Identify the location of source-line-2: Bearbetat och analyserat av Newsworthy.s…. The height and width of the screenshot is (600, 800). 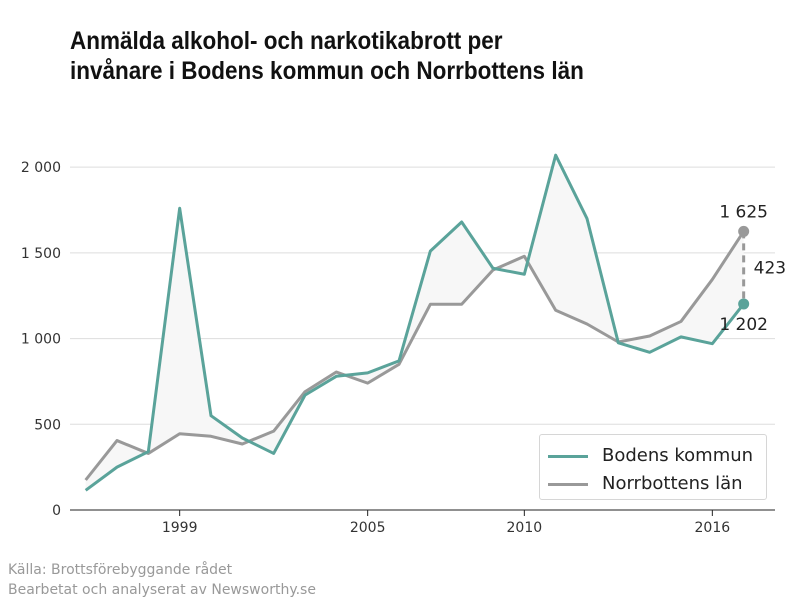
(162, 590).